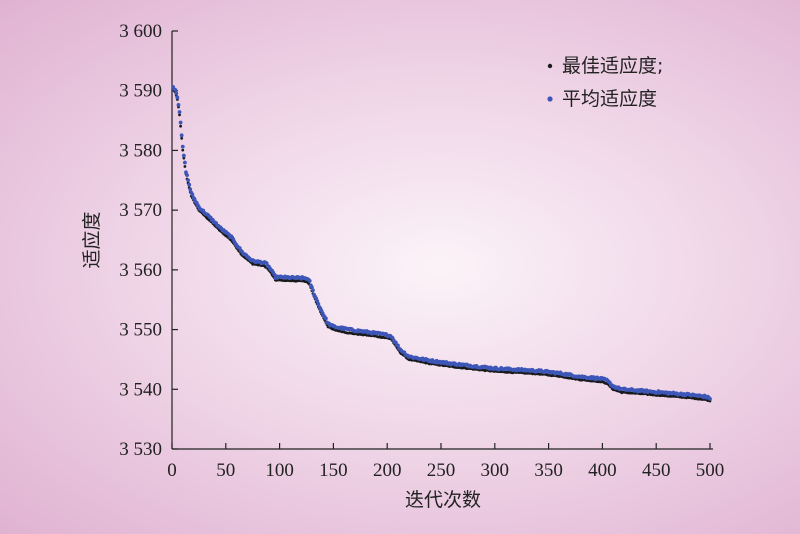 Image resolution: width=800 pixels, height=534 pixels. I want to click on x-axis-title: 迭代次数, so click(443, 500).